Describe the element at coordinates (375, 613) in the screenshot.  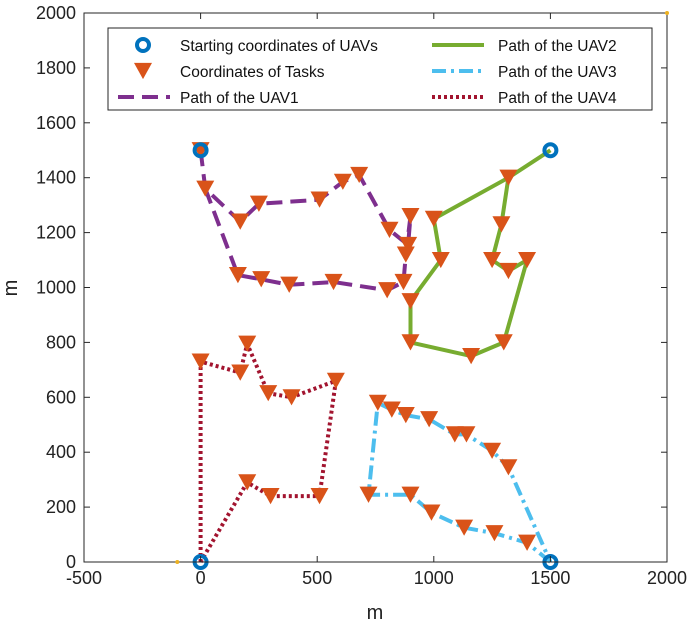
I see `x-axis-label: m` at that location.